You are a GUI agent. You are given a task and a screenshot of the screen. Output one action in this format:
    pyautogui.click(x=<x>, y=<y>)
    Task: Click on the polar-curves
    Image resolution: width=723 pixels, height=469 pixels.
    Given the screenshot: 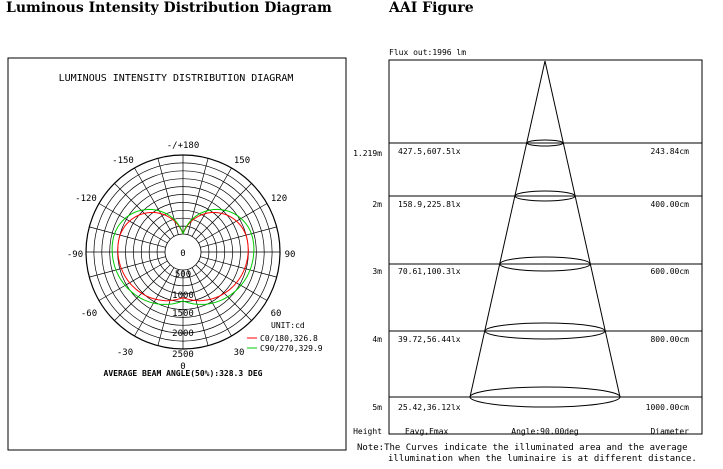 What is the action you would take?
    pyautogui.click(x=183, y=256)
    